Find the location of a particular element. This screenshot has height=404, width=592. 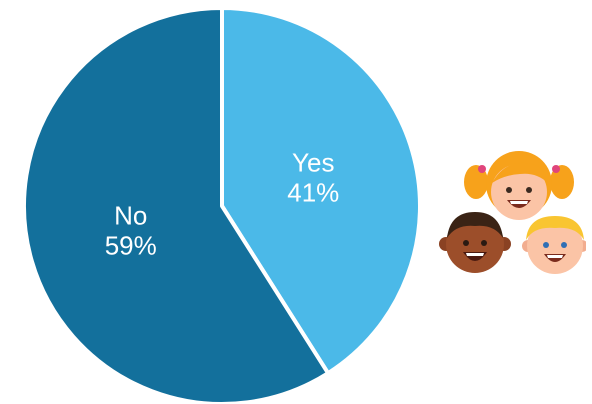

slice-category-label: Yes is located at coordinates (313, 162).